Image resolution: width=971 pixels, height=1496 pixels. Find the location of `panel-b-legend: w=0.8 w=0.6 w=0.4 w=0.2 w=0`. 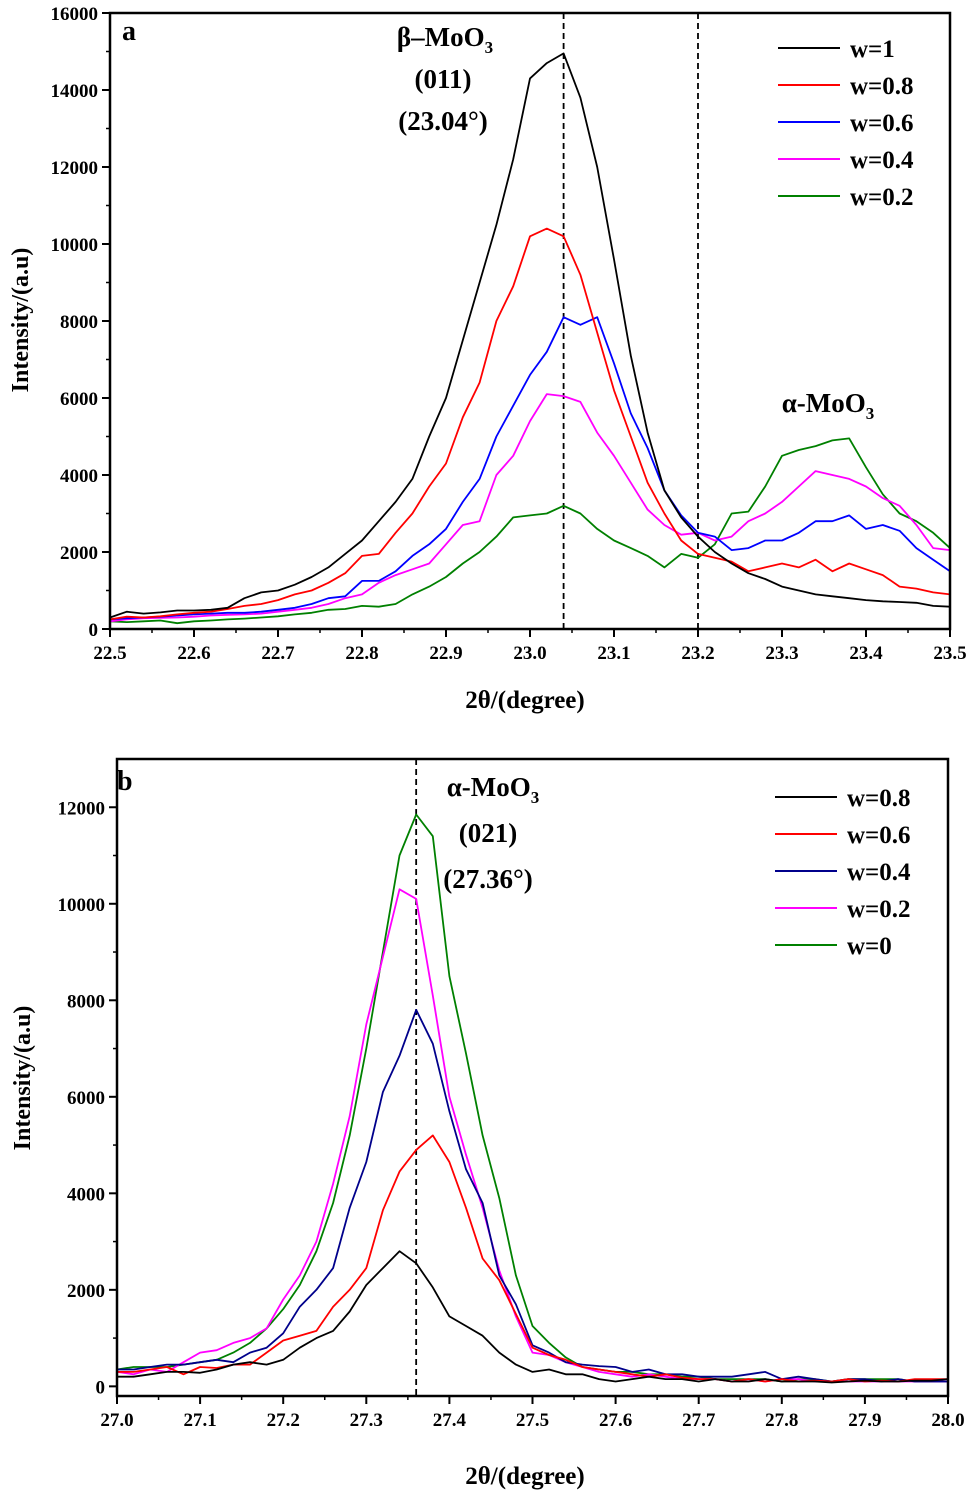

panel-b-legend: w=0.8 w=0.6 w=0.4 w=0.2 w=0 is located at coordinates (843, 872).